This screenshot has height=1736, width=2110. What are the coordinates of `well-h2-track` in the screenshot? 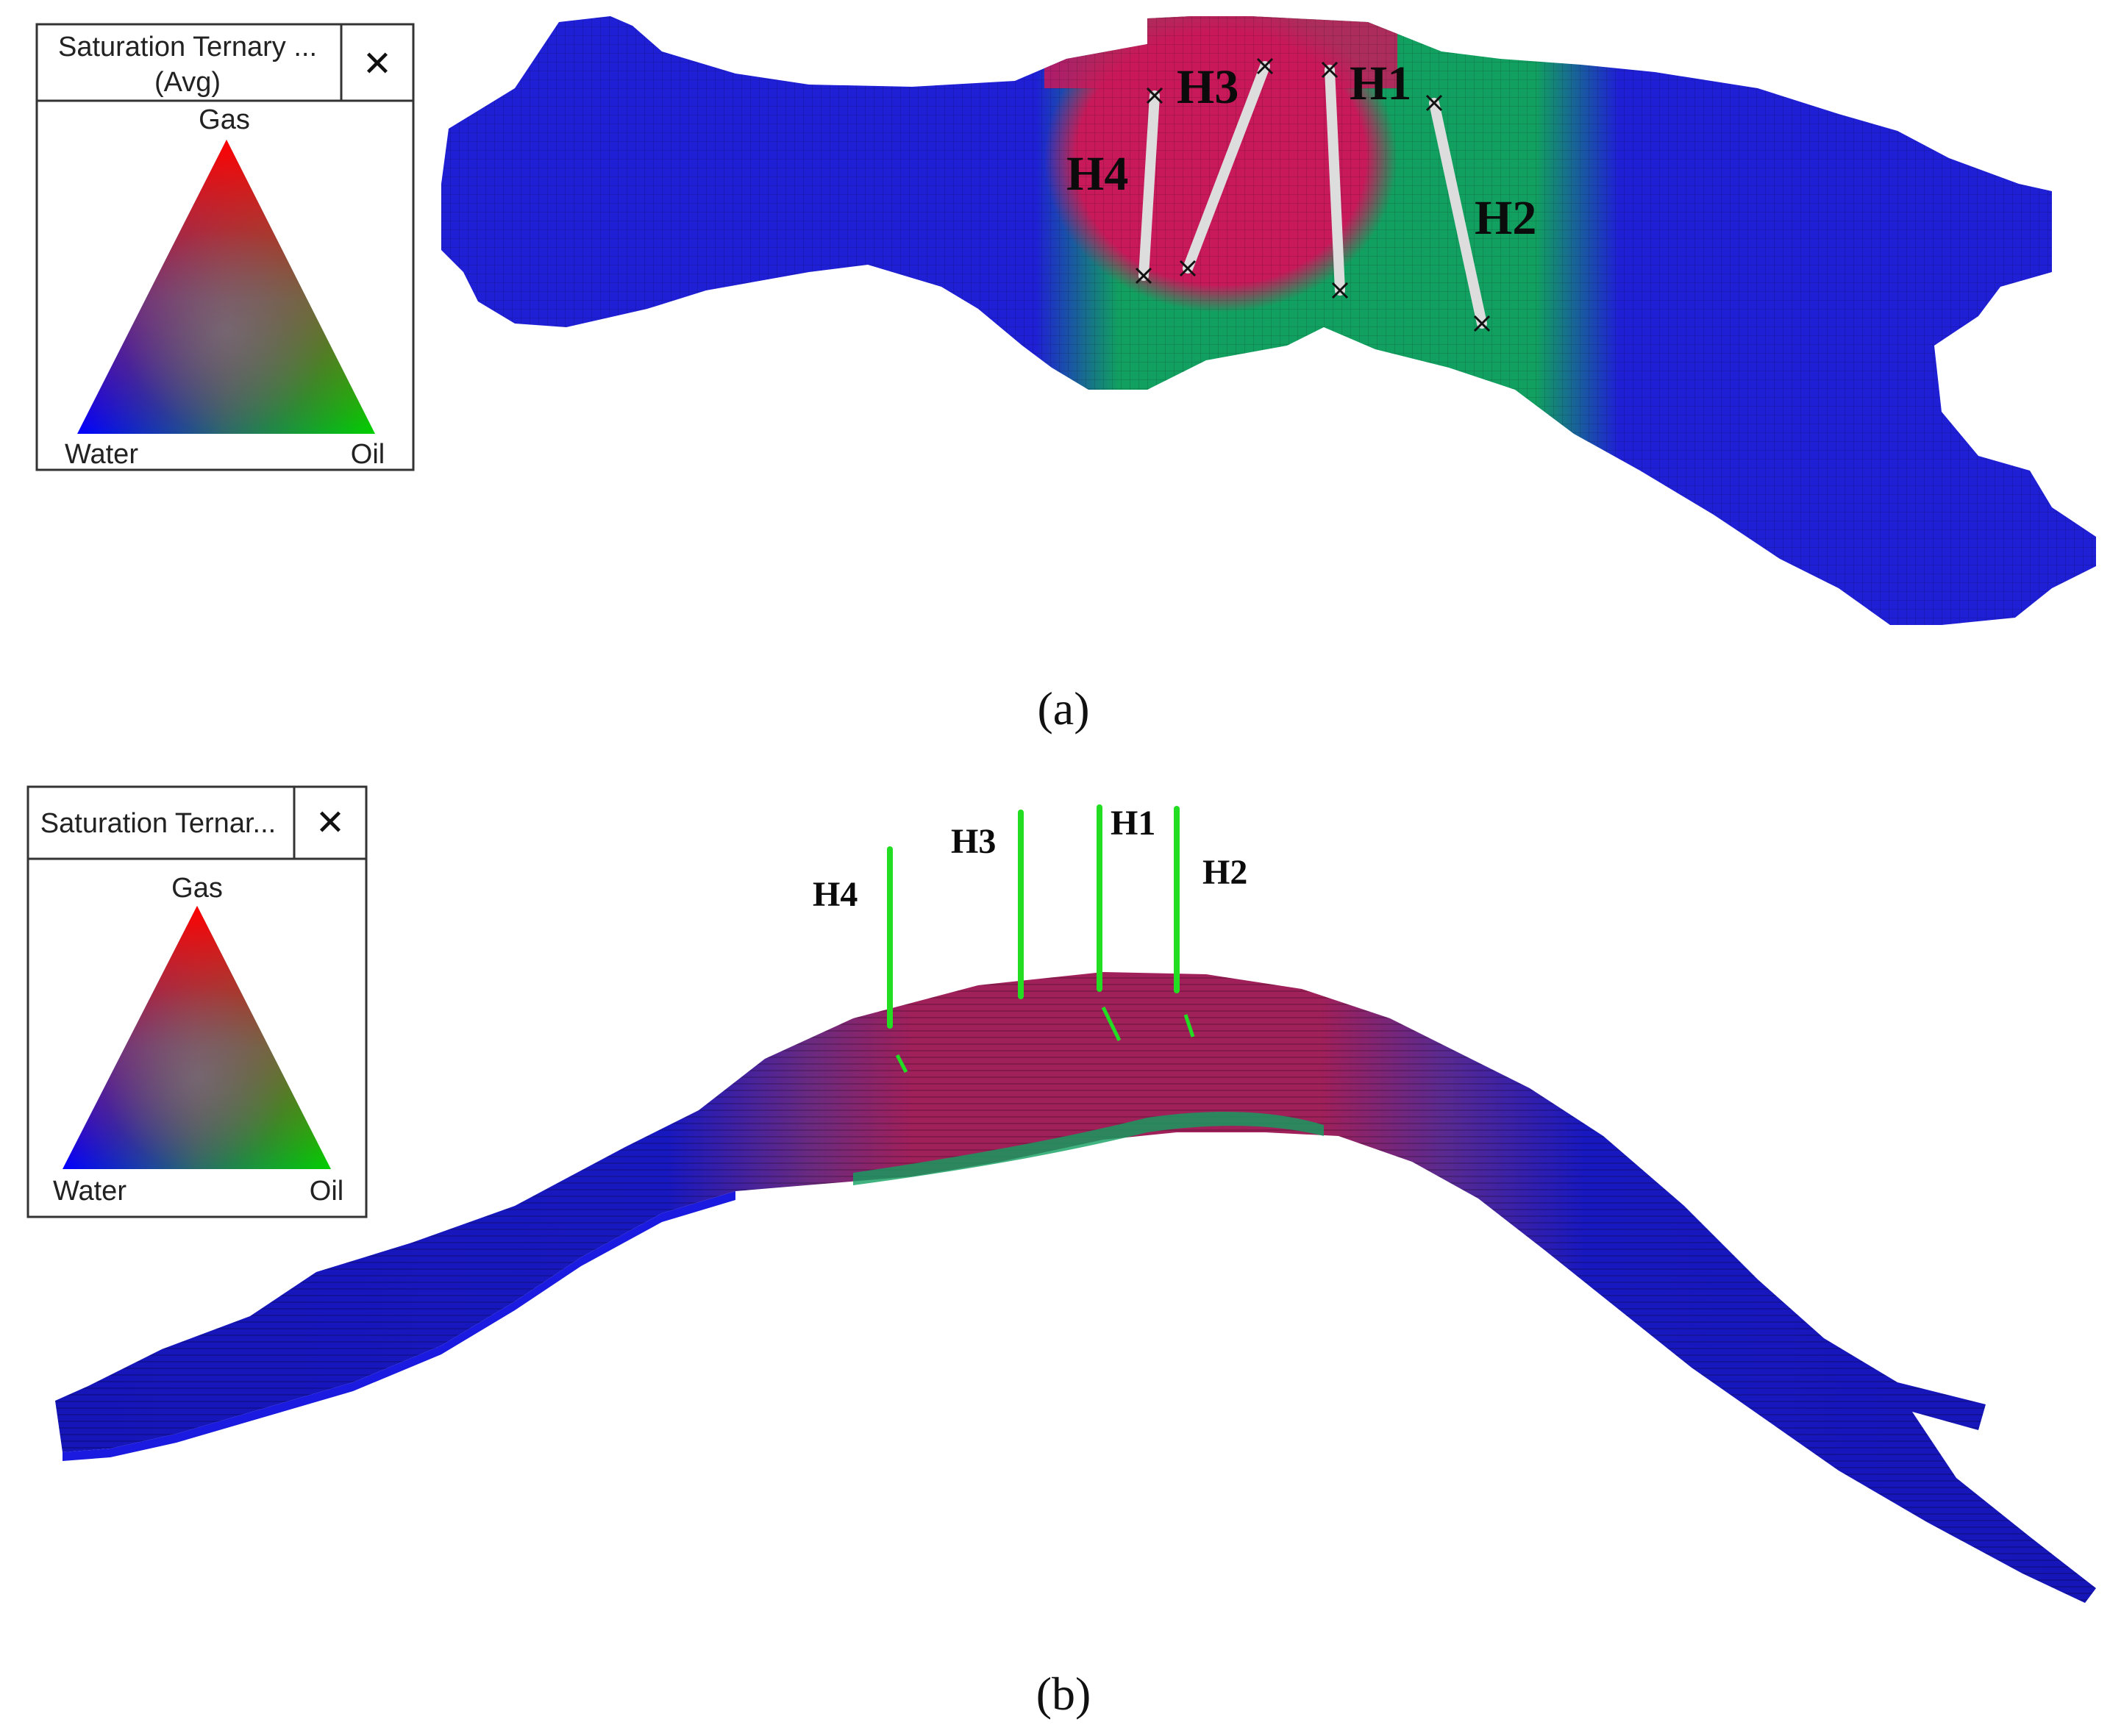 It's located at (1458, 214).